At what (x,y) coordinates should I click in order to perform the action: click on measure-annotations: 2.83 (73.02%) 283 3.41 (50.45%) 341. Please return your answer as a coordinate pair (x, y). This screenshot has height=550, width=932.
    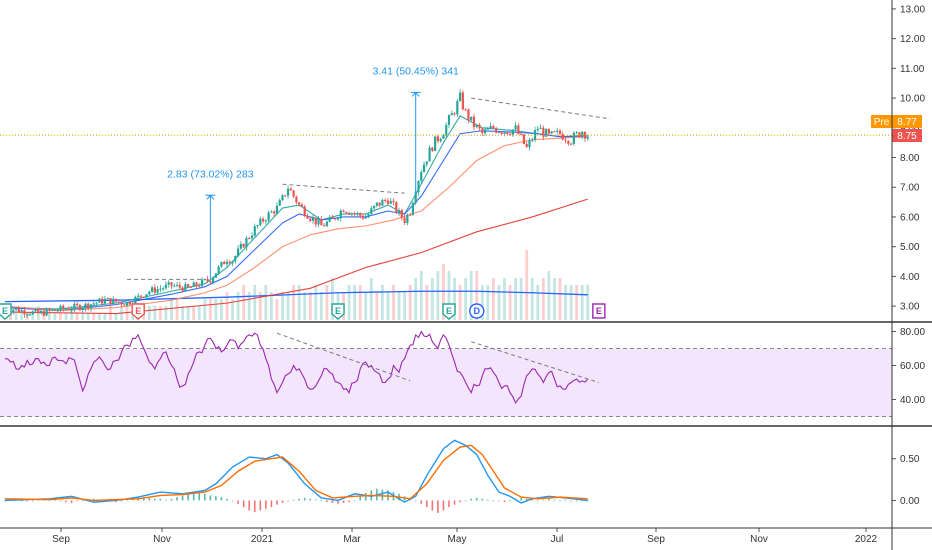
    Looking at the image, I should click on (313, 172).